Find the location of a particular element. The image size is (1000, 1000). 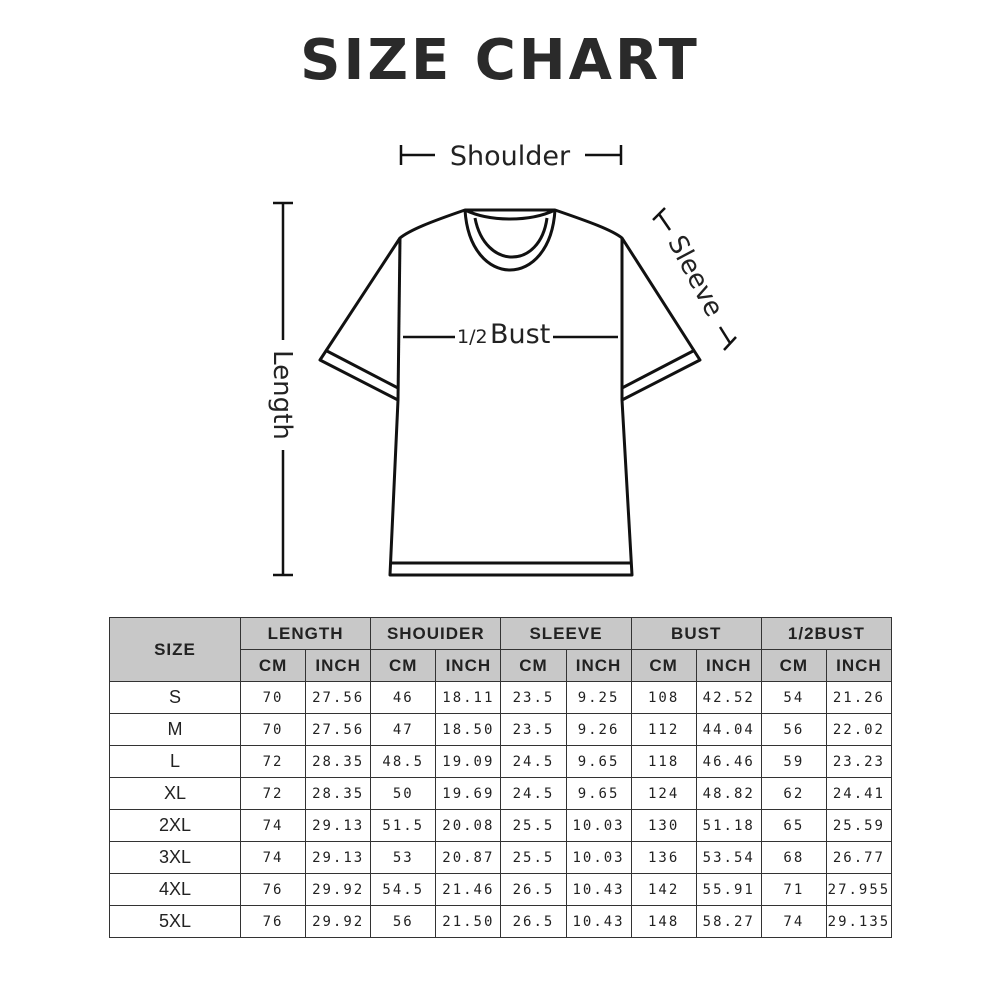

value-cell: 124 is located at coordinates (663, 793).